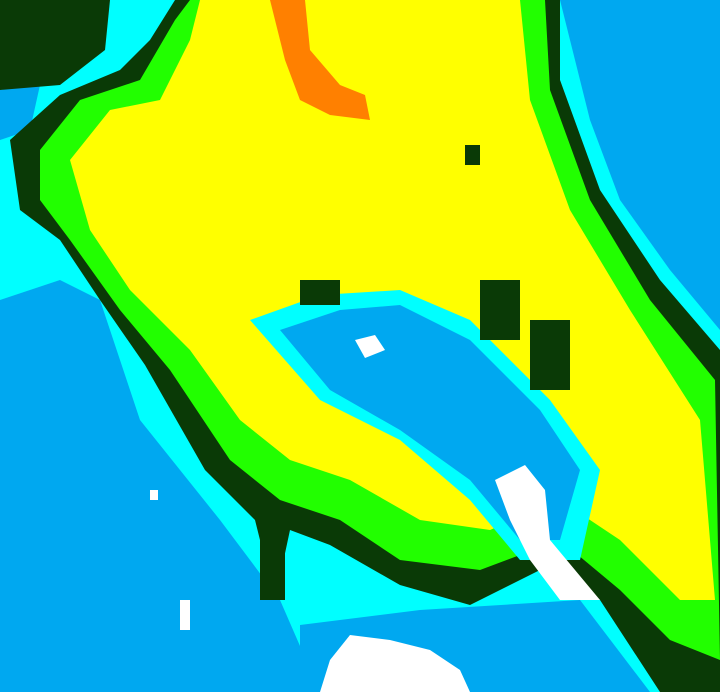 The height and width of the screenshot is (692, 720). Describe the element at coordinates (370, 346) in the screenshot. I see `white-patch-lake` at that location.